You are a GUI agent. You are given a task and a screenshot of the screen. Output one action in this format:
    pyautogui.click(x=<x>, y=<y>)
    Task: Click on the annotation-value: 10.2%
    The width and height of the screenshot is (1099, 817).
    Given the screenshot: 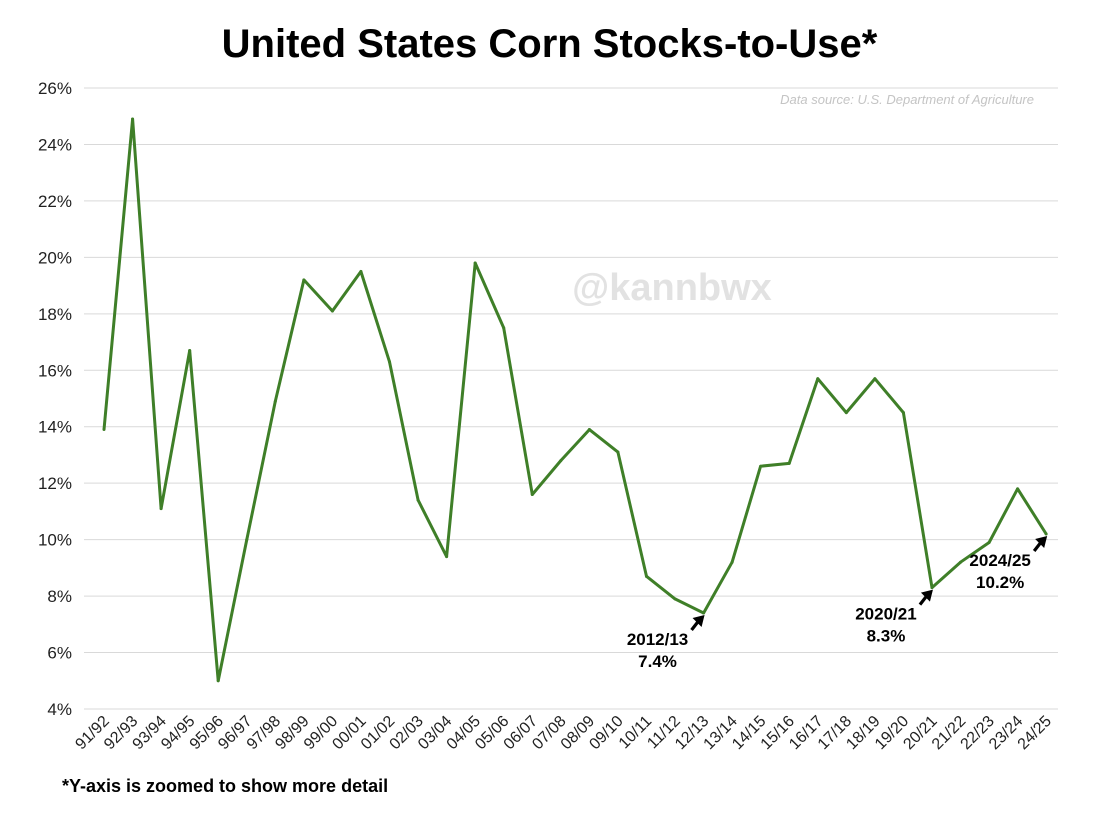 What is the action you would take?
    pyautogui.click(x=1000, y=582)
    